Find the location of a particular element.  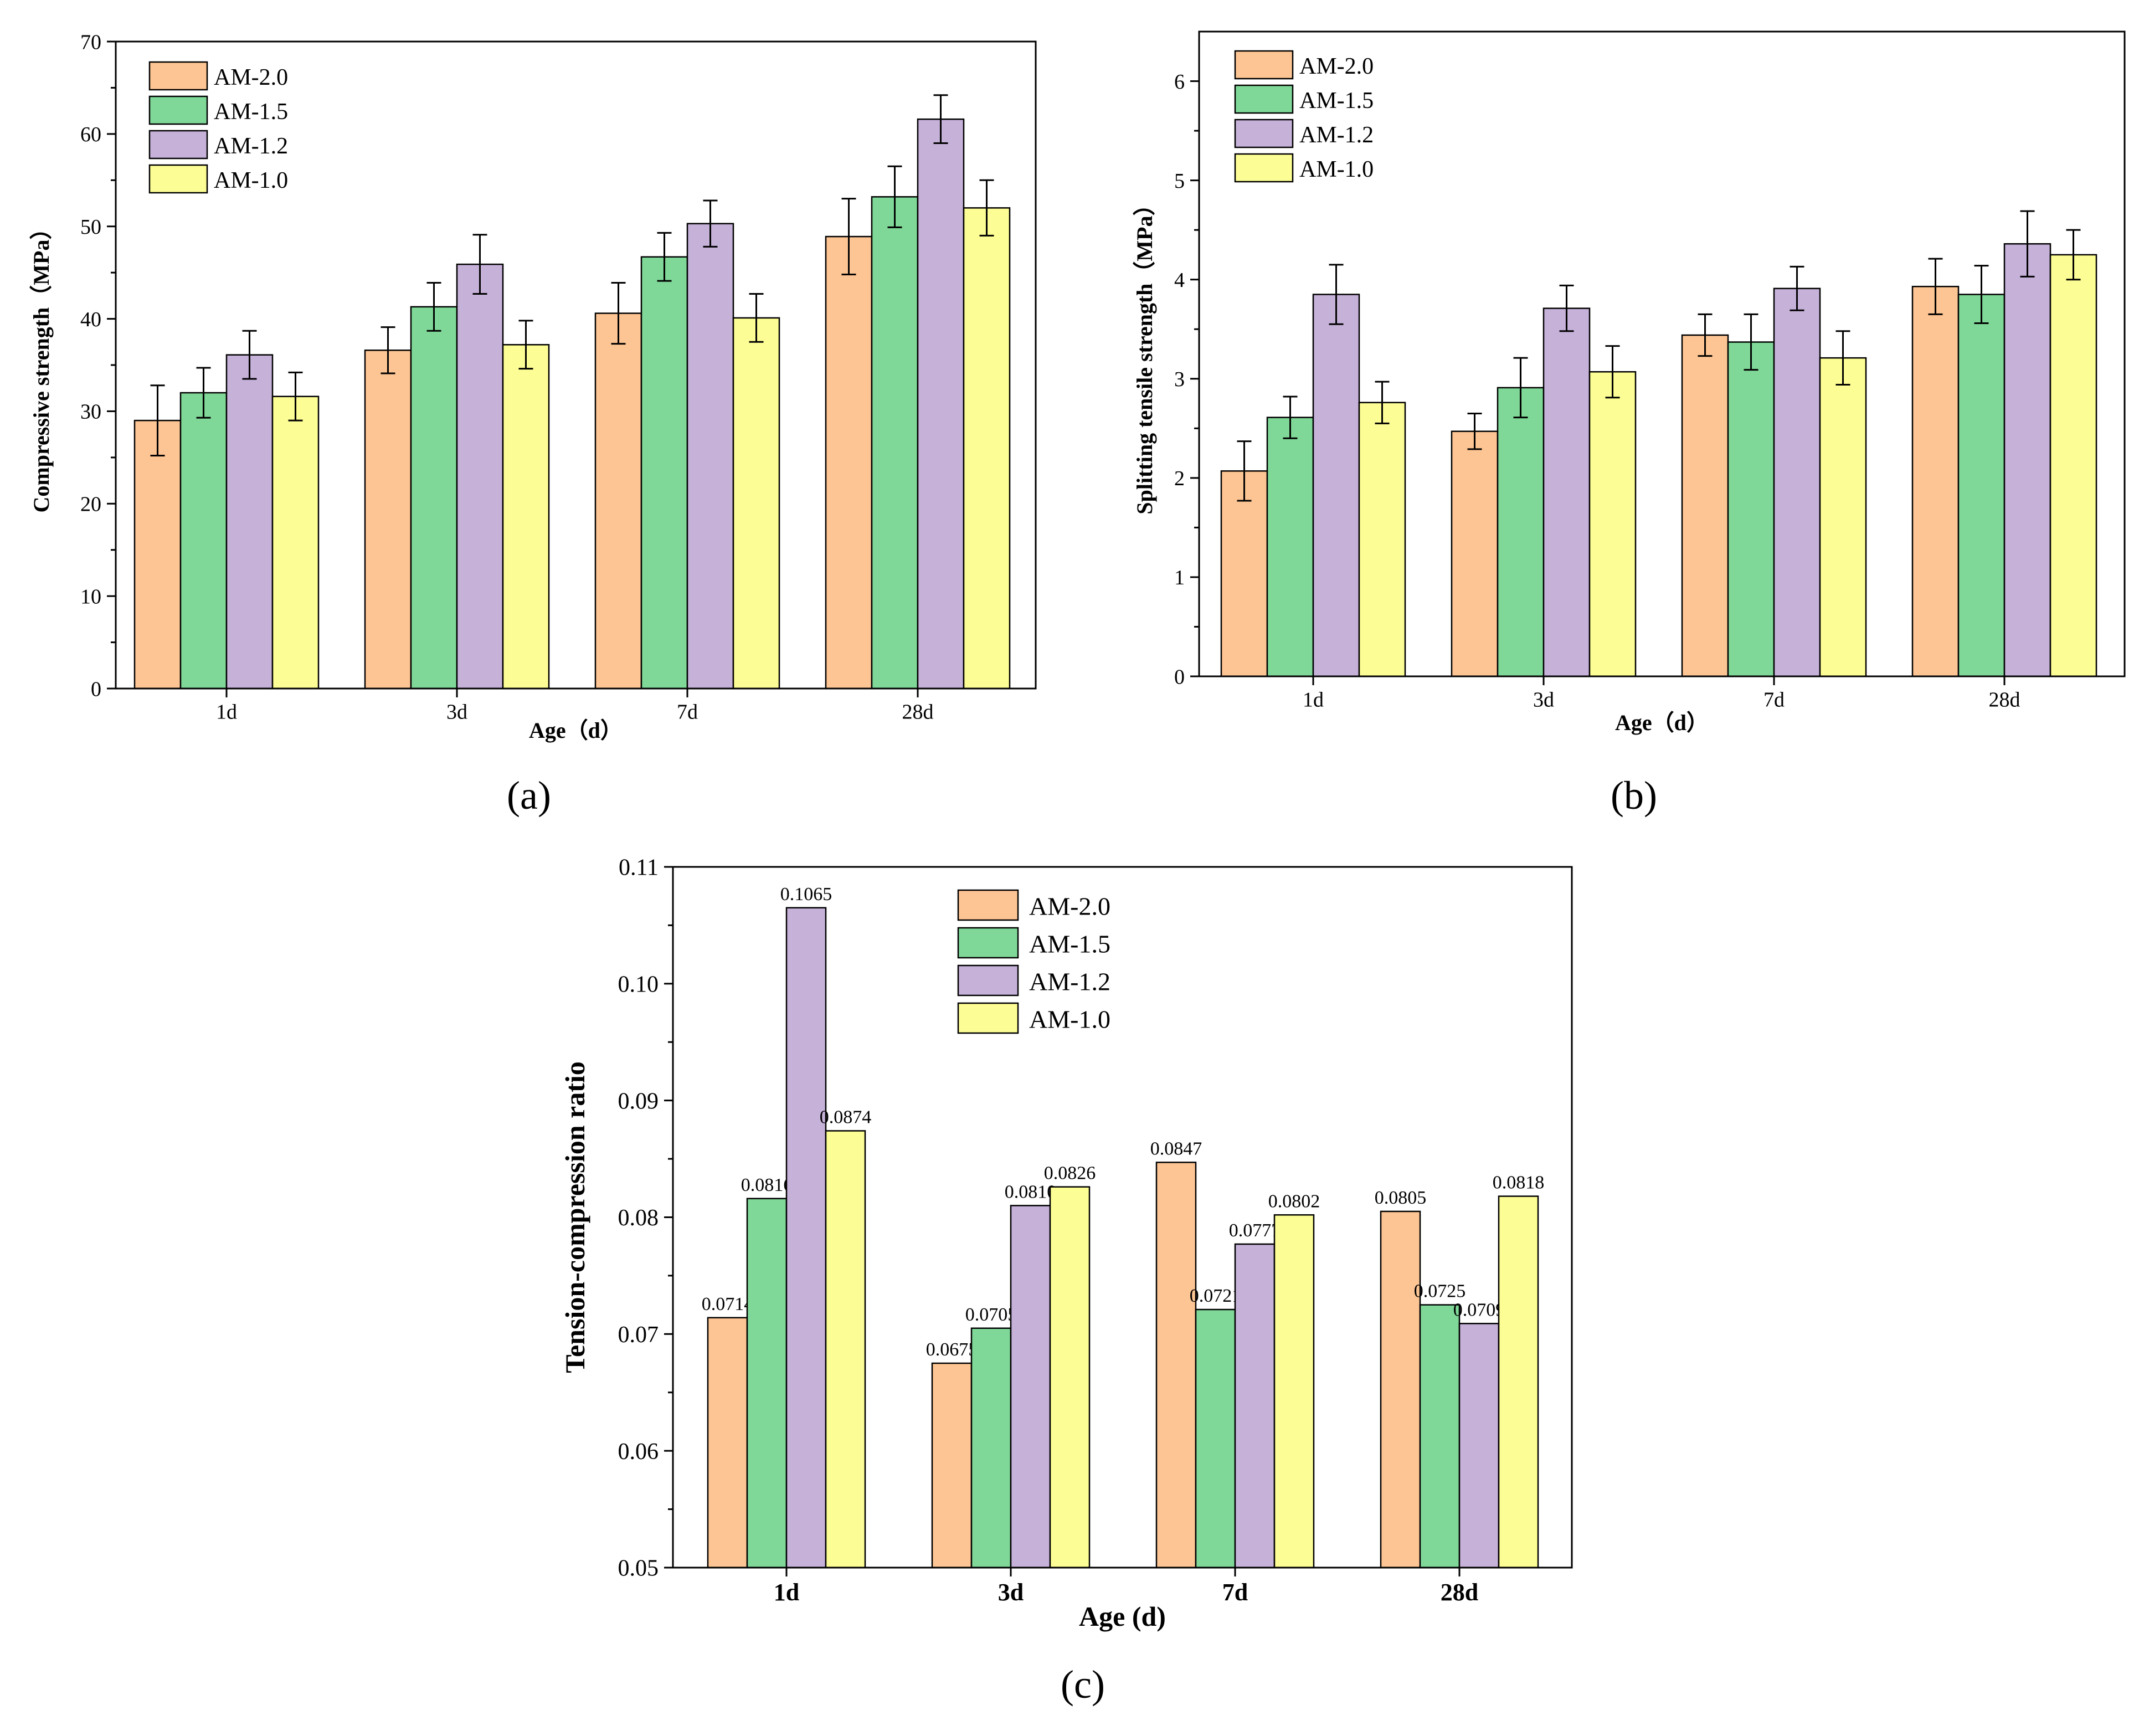

y-tick-label: 4 is located at coordinates (1179, 280).